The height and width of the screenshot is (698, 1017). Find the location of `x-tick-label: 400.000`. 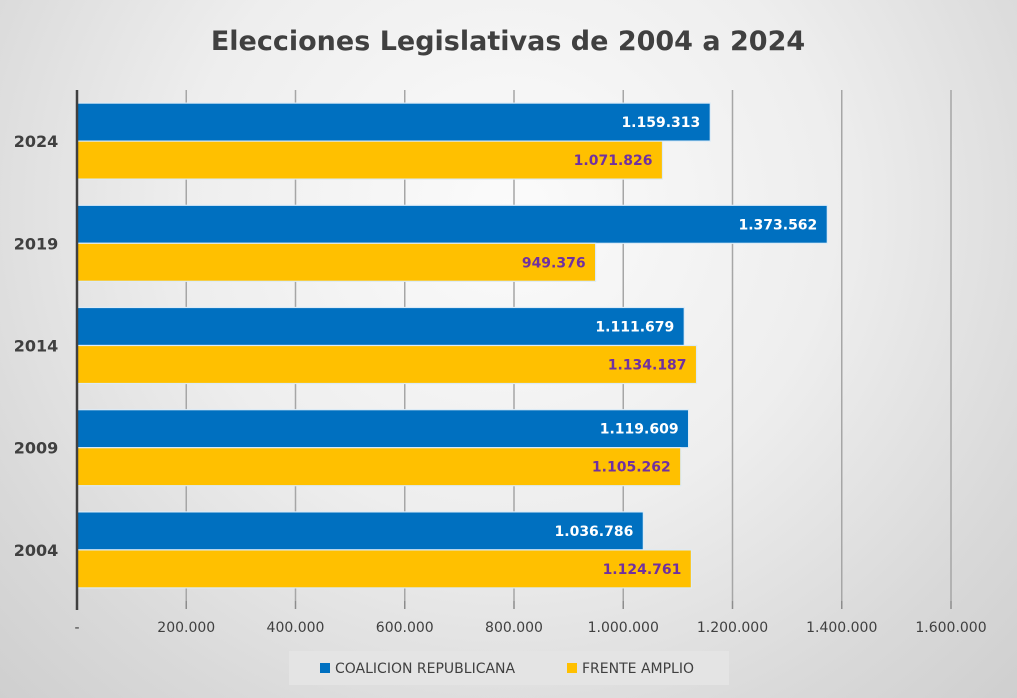

x-tick-label: 400.000 is located at coordinates (296, 628).